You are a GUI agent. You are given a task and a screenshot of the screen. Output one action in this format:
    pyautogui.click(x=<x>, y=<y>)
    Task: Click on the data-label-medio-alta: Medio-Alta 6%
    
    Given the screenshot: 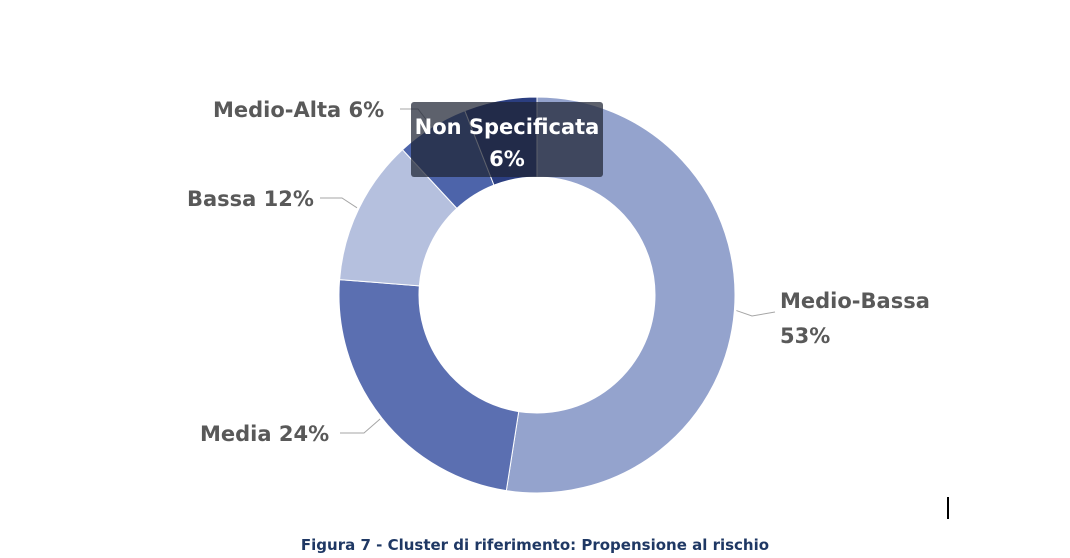 What is the action you would take?
    pyautogui.click(x=298, y=110)
    